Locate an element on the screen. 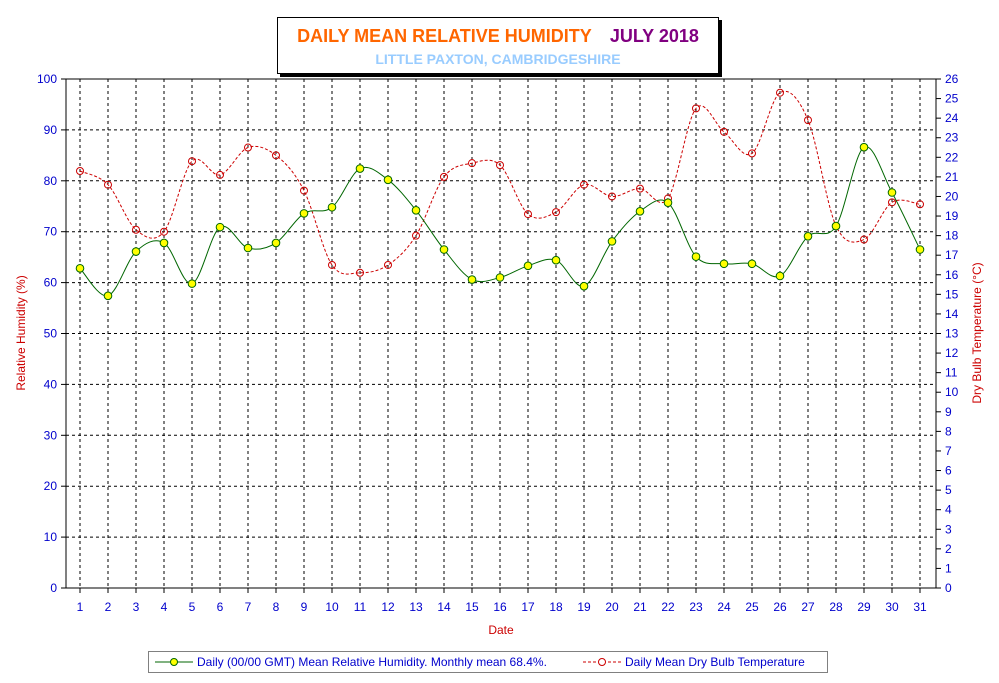 This screenshot has width=999, height=683. y2-tick-label: 11 is located at coordinates (951, 373).